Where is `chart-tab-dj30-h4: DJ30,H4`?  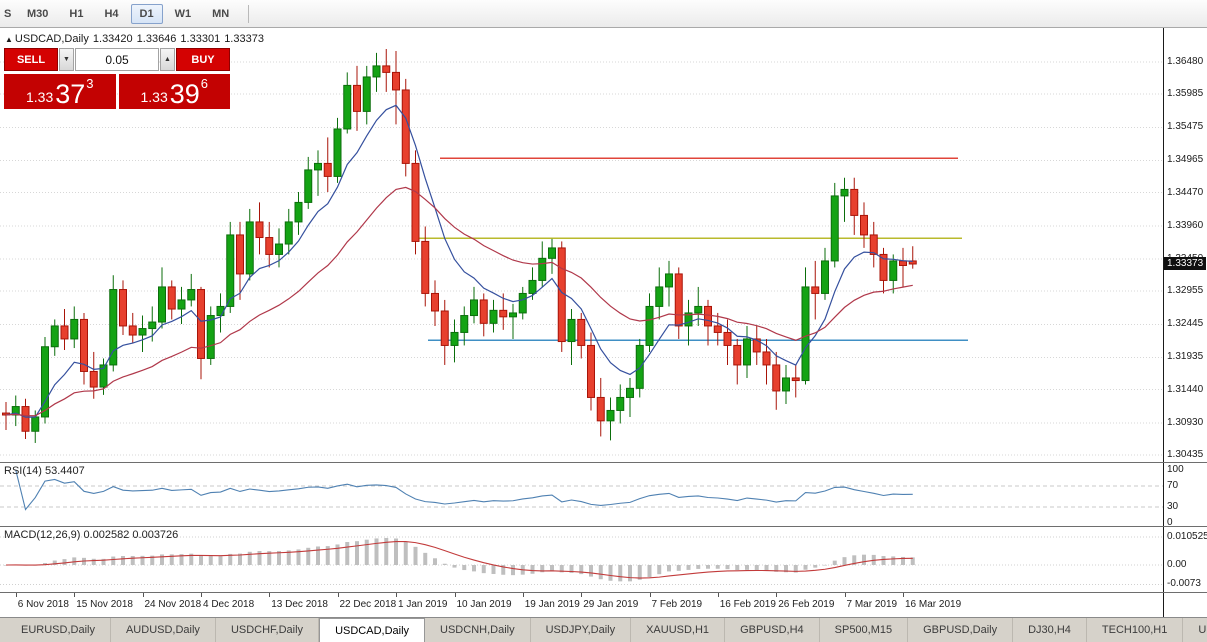
chart-tab-dj30-h4: DJ30,H4 is located at coordinates (1050, 630).